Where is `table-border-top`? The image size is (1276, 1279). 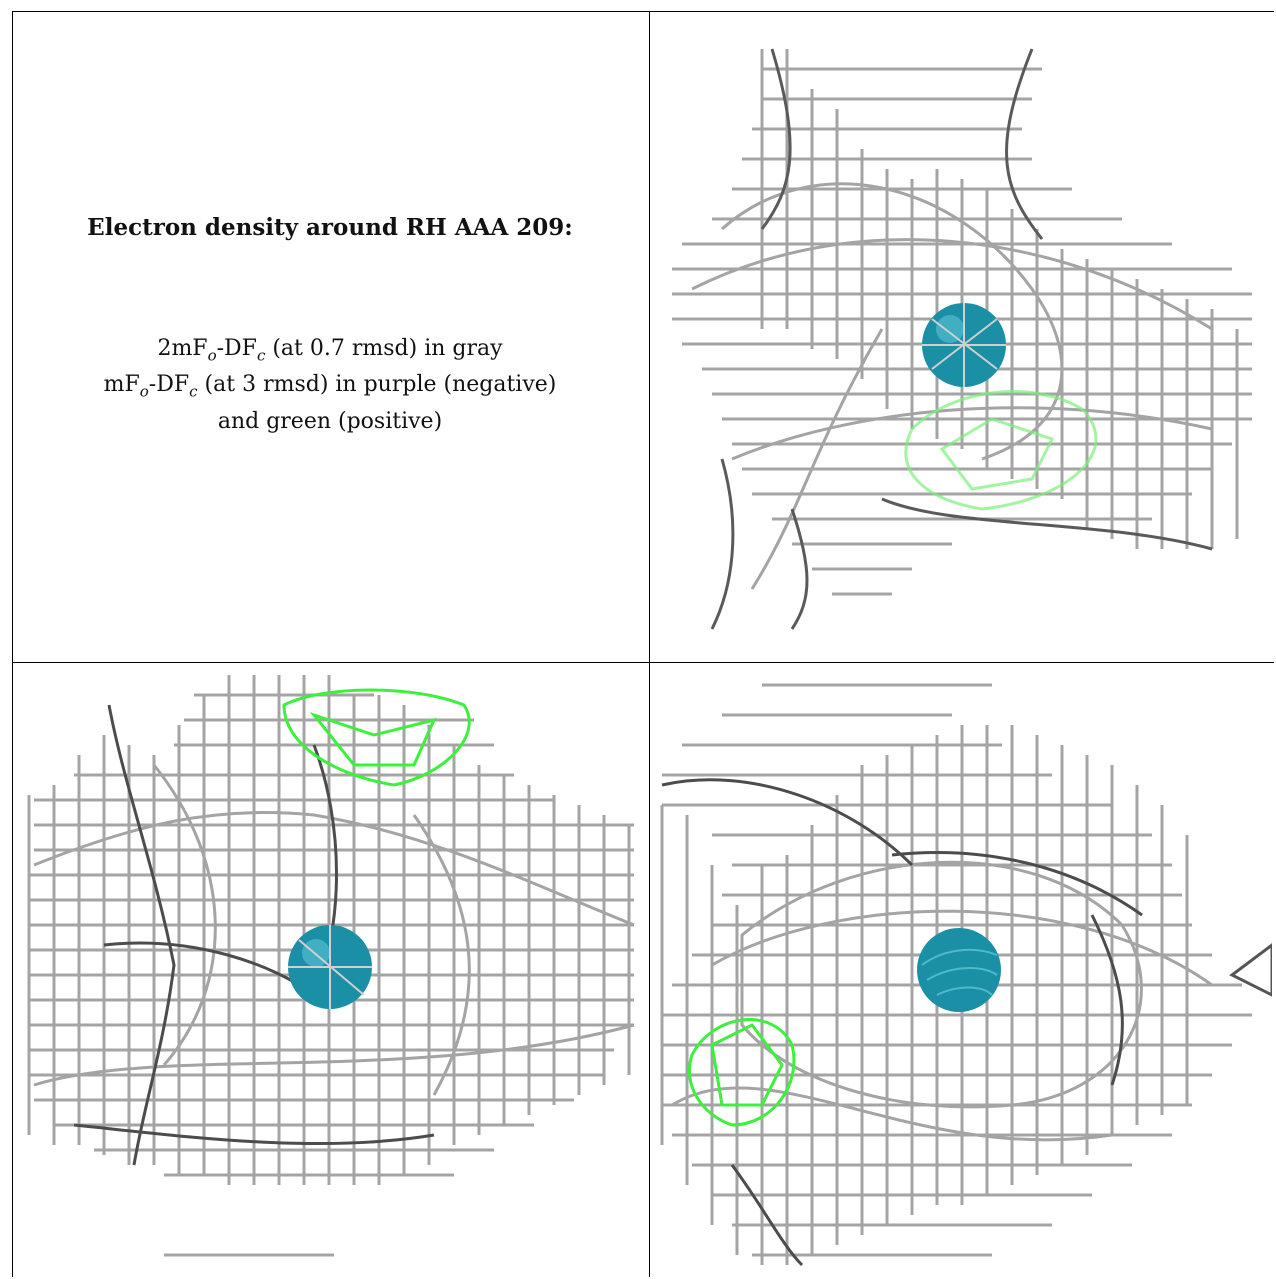 table-border-top is located at coordinates (643, 11).